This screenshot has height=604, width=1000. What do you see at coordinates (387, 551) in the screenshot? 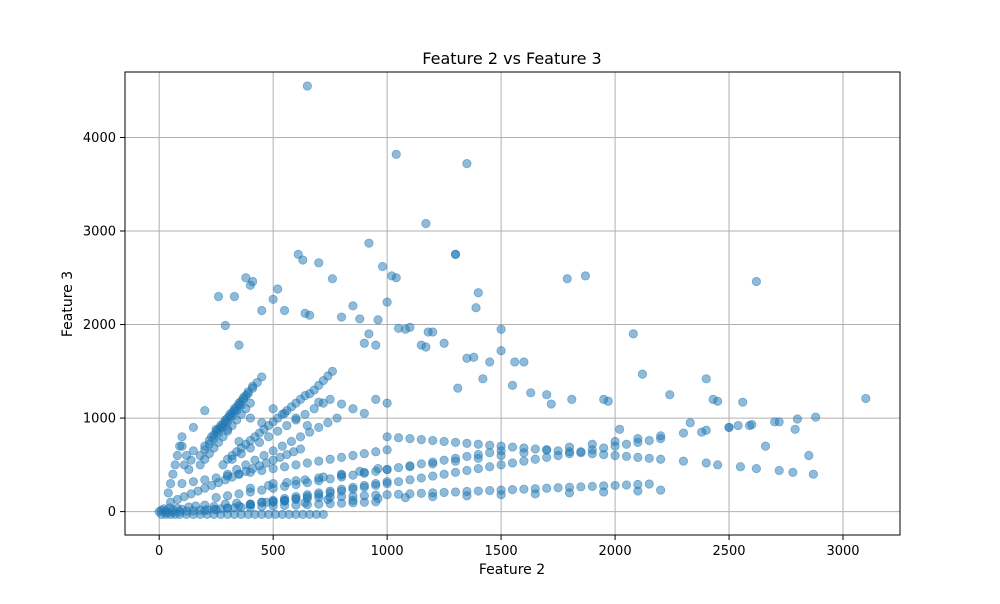
I see `x-tick-label: 1000` at bounding box center [387, 551].